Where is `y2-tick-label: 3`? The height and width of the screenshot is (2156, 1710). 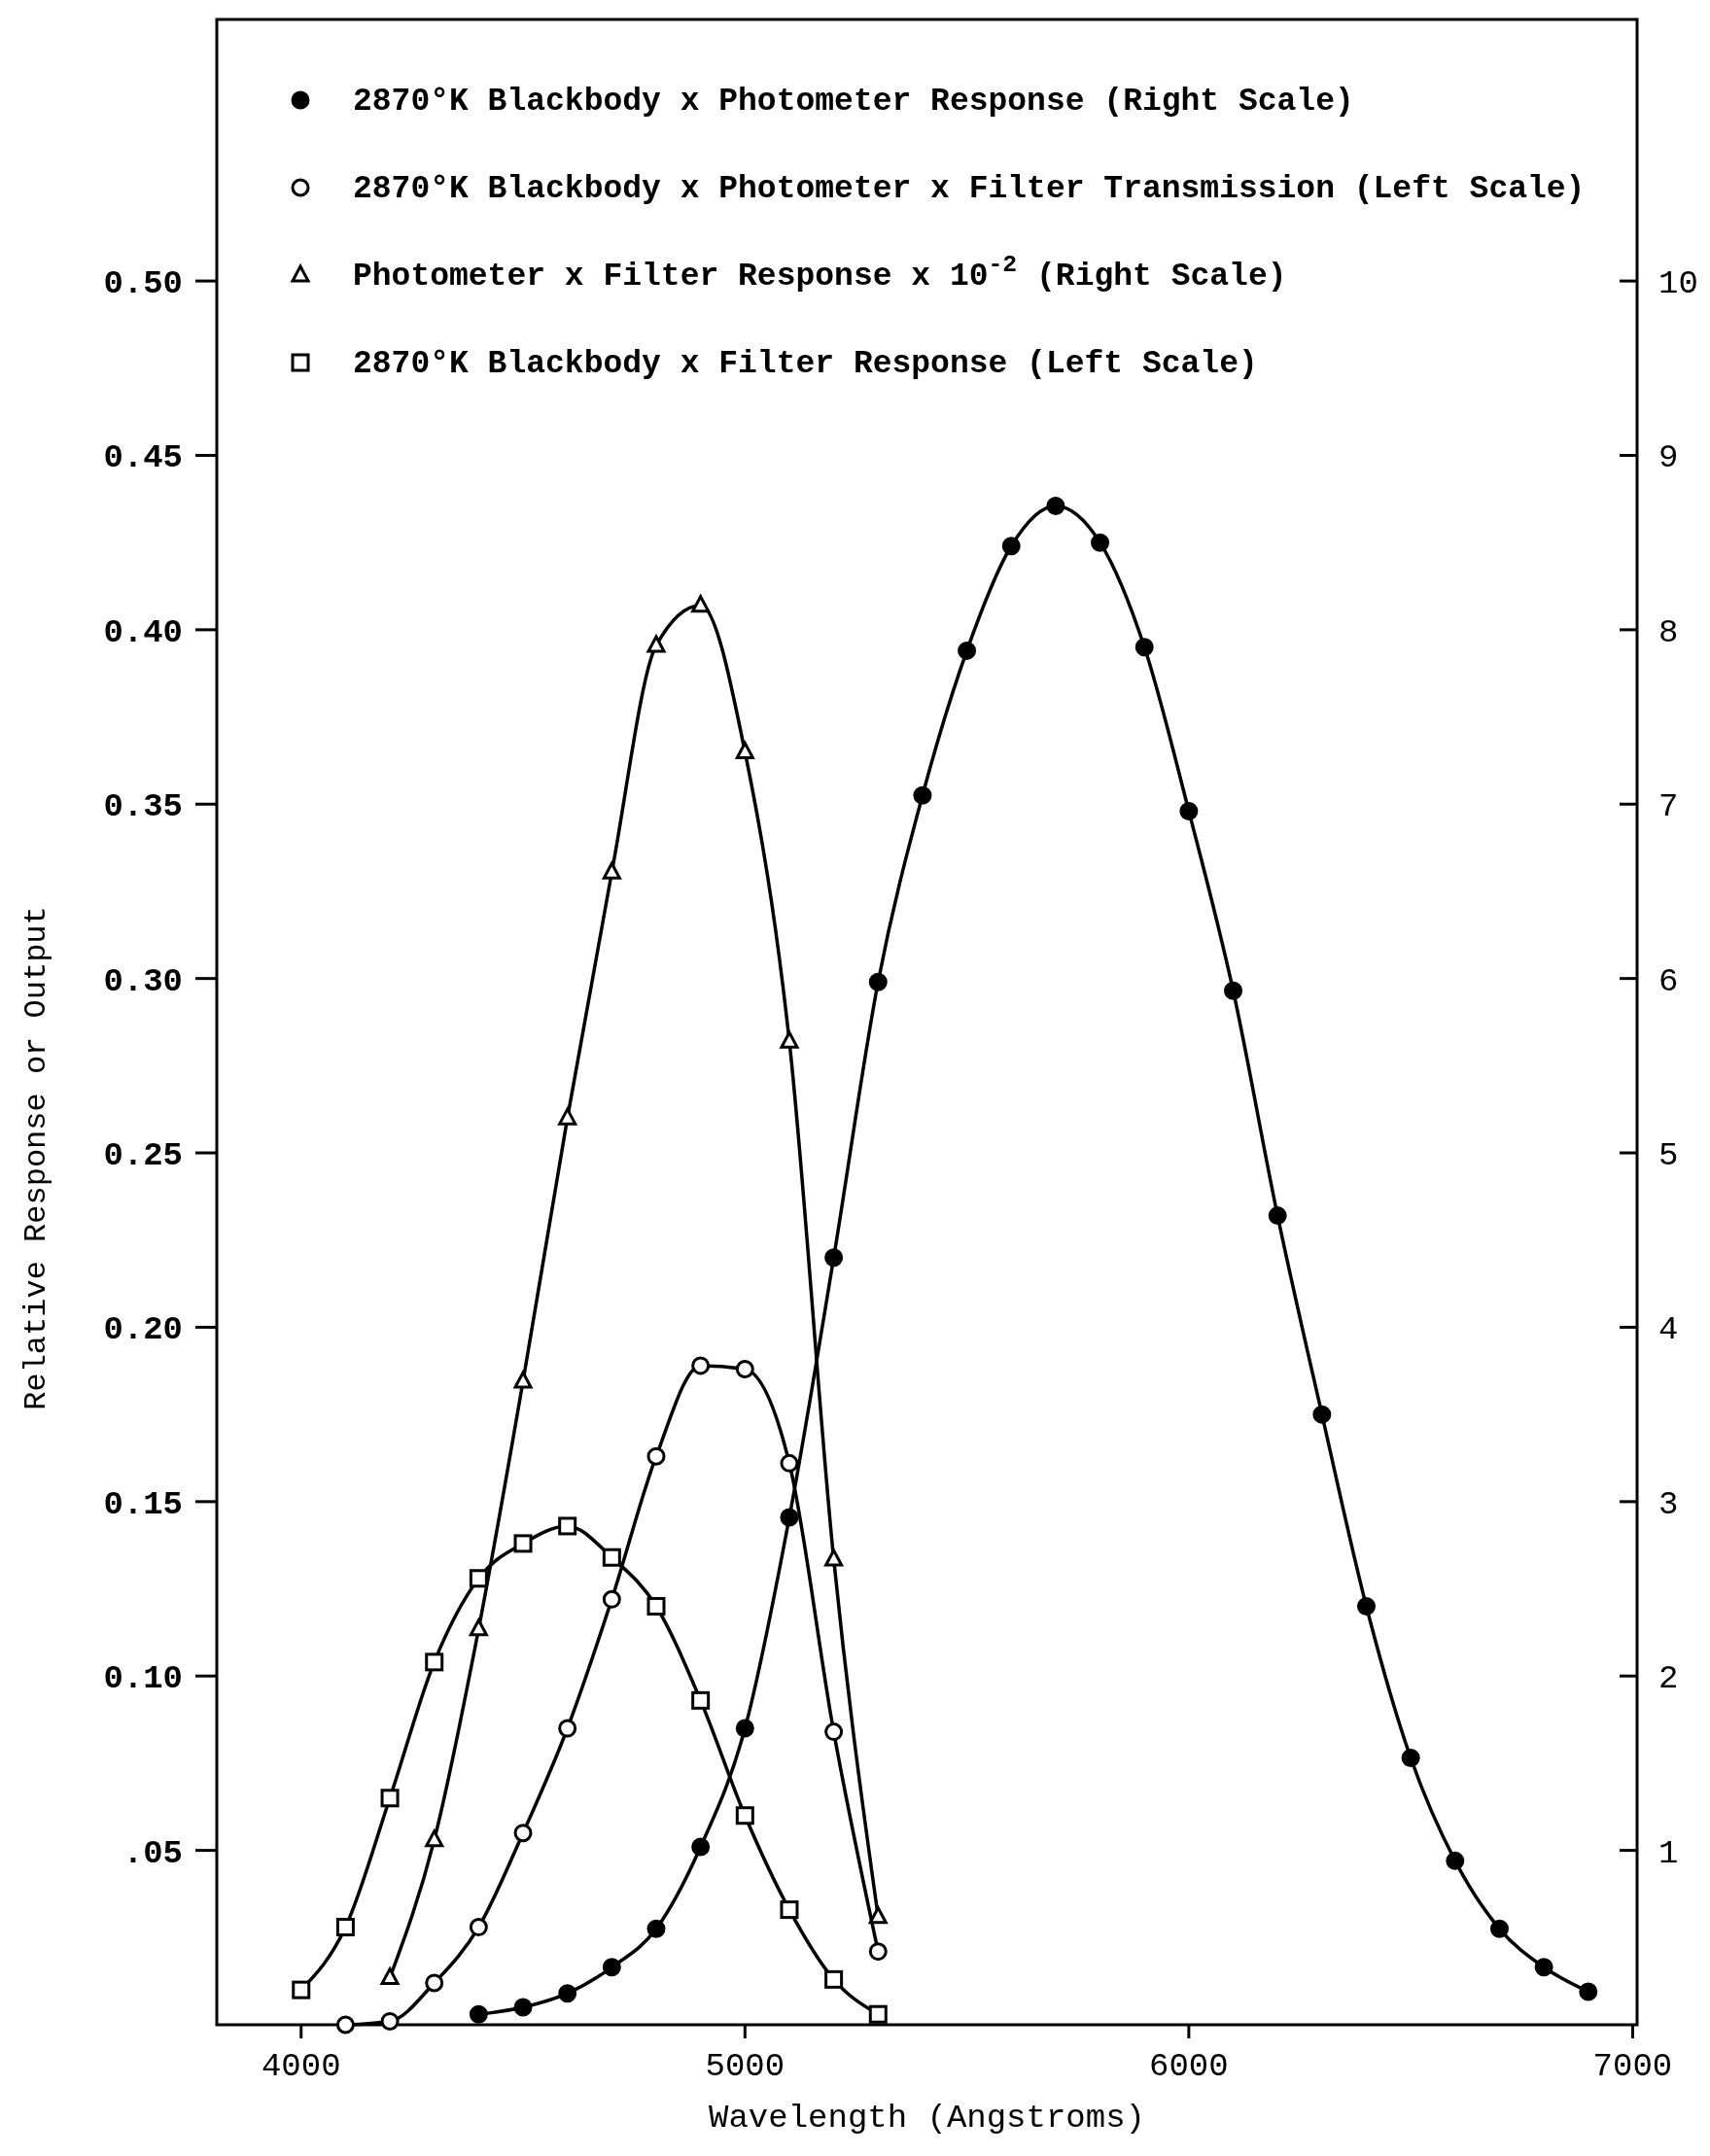 y2-tick-label: 3 is located at coordinates (1668, 1504).